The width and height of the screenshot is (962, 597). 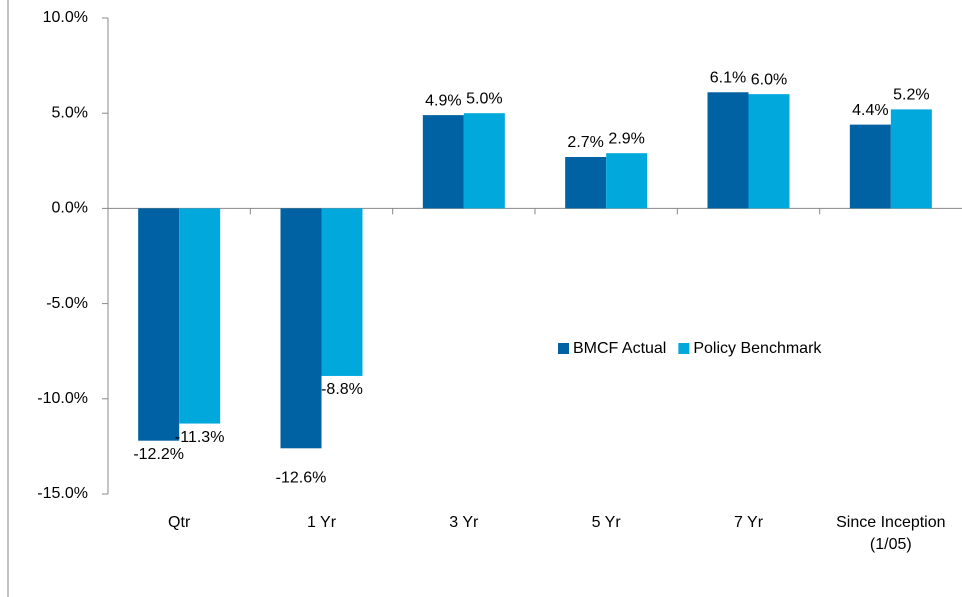 What do you see at coordinates (891, 533) in the screenshot?
I see `x-tick-label: Since Inception (1/05)` at bounding box center [891, 533].